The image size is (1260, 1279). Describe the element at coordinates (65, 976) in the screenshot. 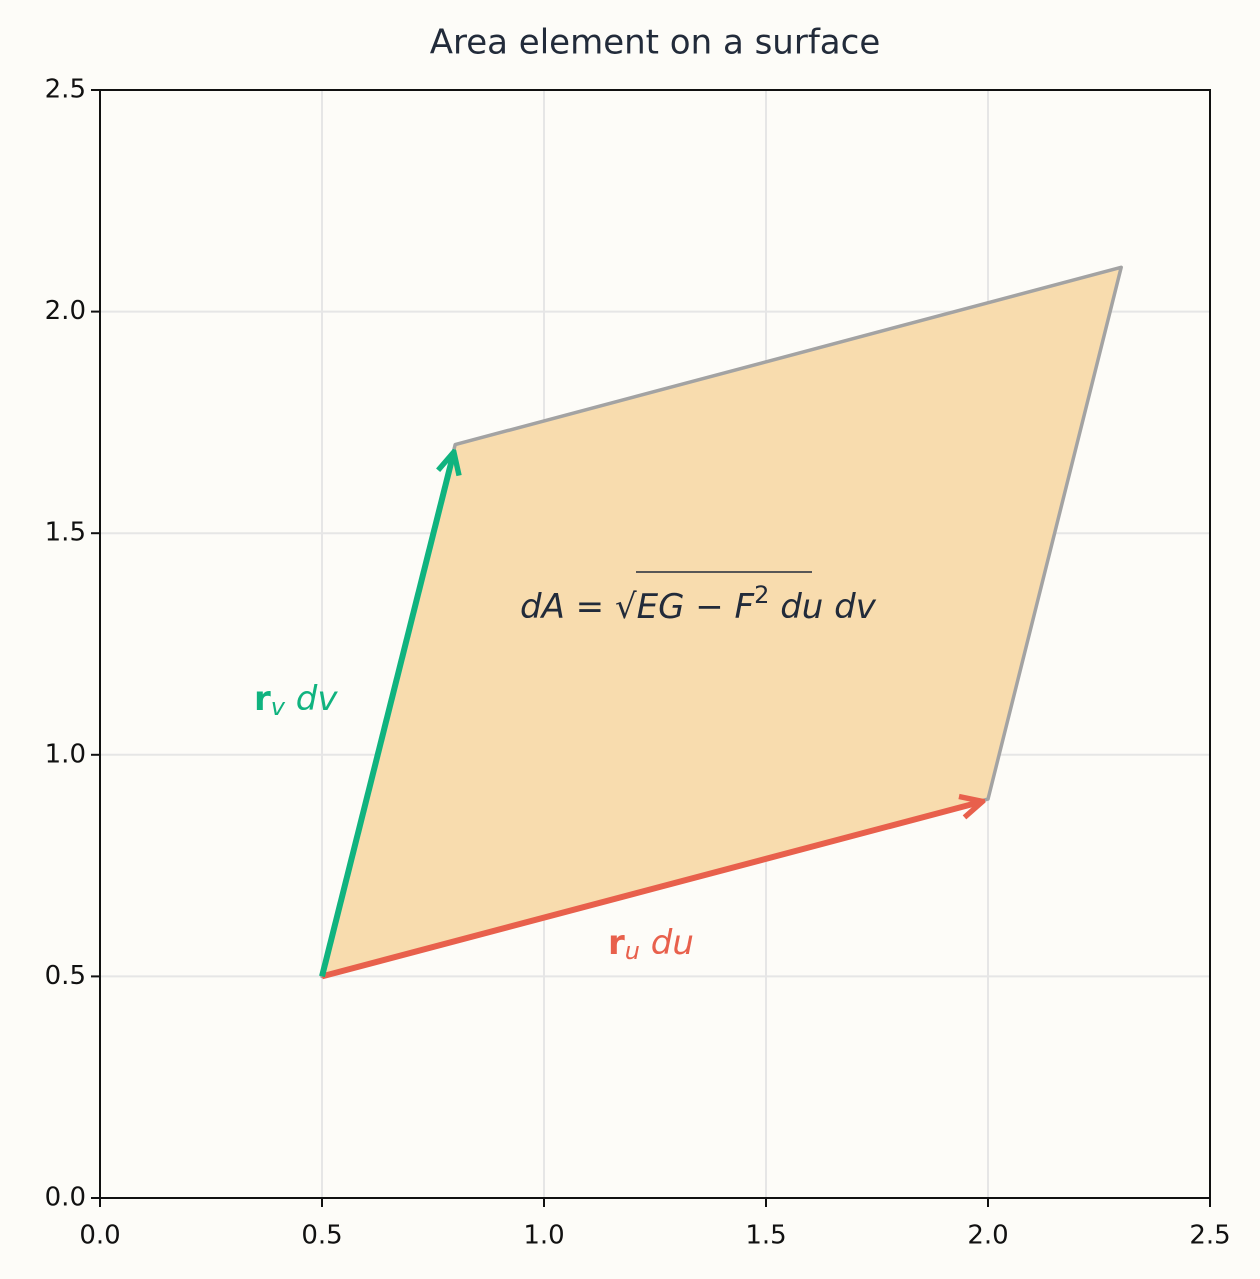

I see `y-tick-label: 0.5` at that location.